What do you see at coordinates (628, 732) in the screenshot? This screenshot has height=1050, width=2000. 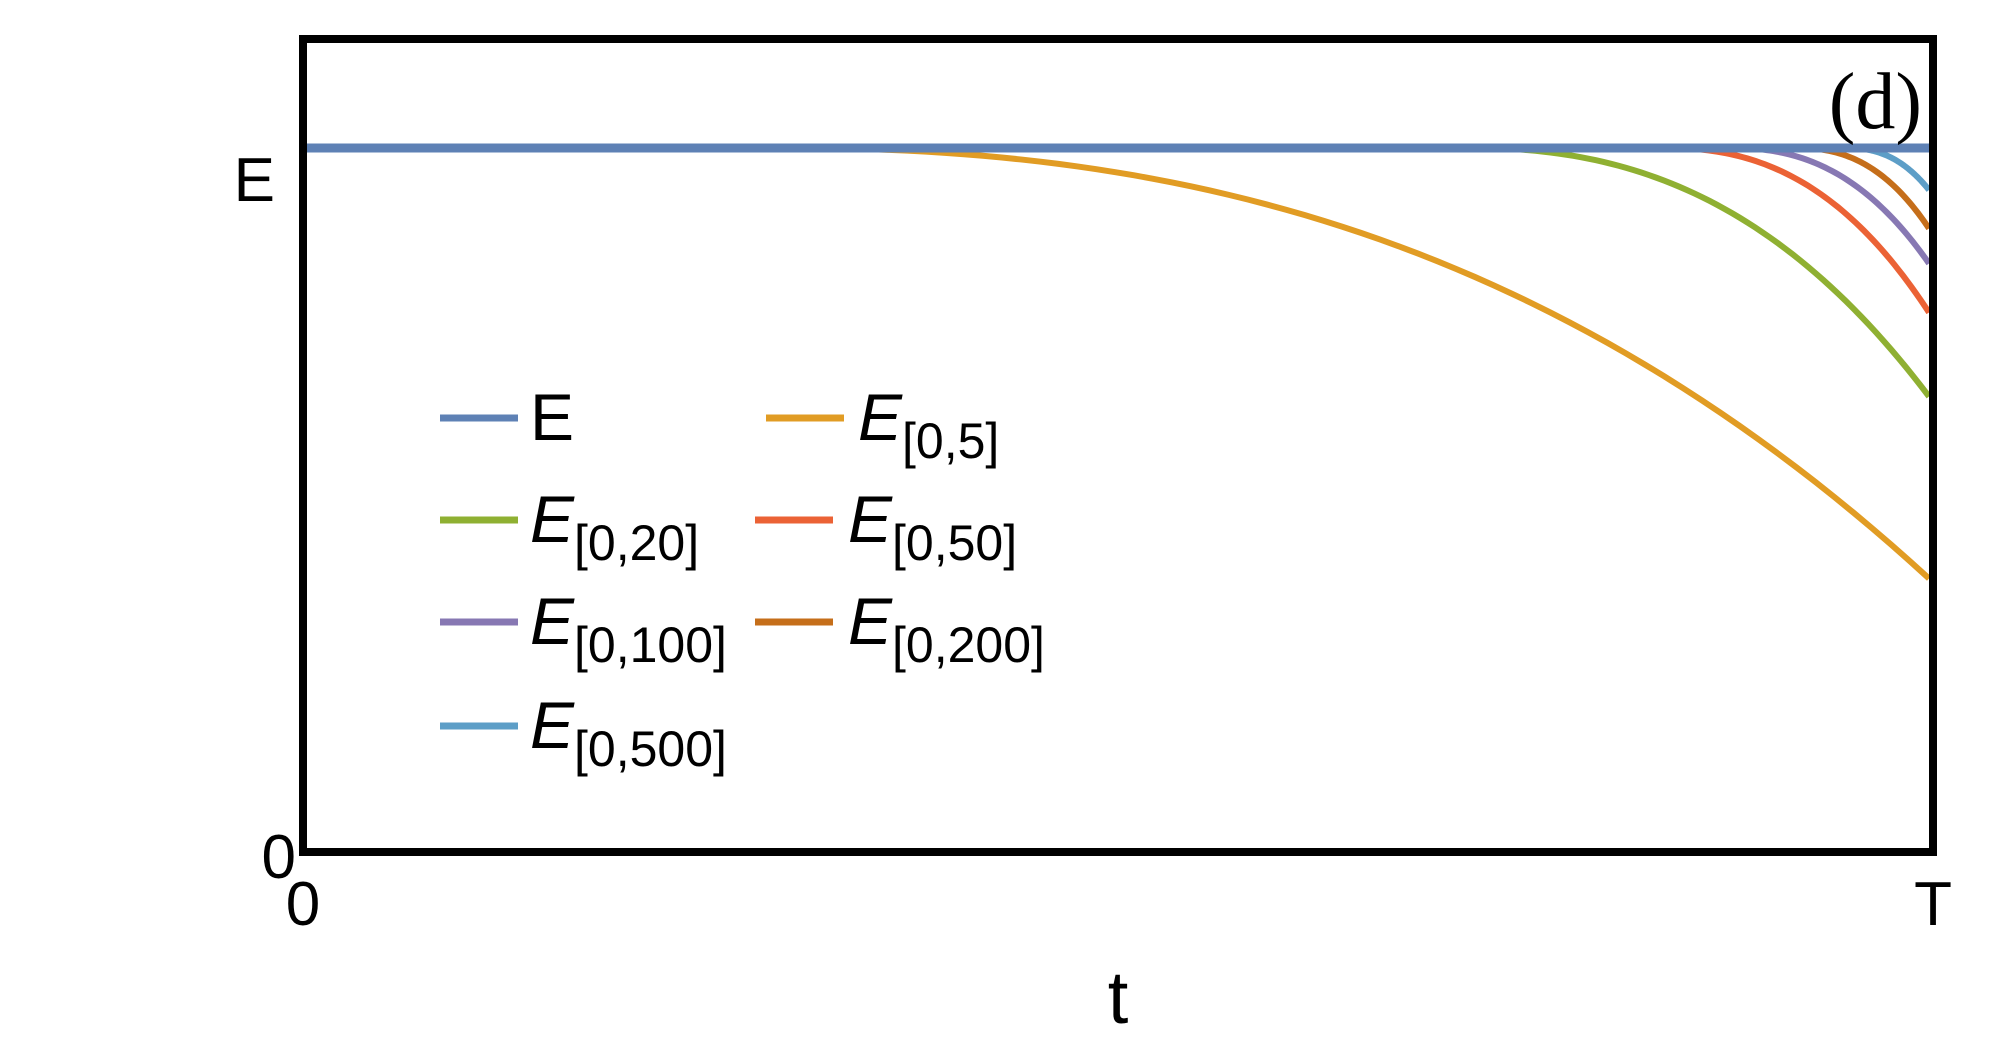 I see `legend-label-6: E[0,500]` at bounding box center [628, 732].